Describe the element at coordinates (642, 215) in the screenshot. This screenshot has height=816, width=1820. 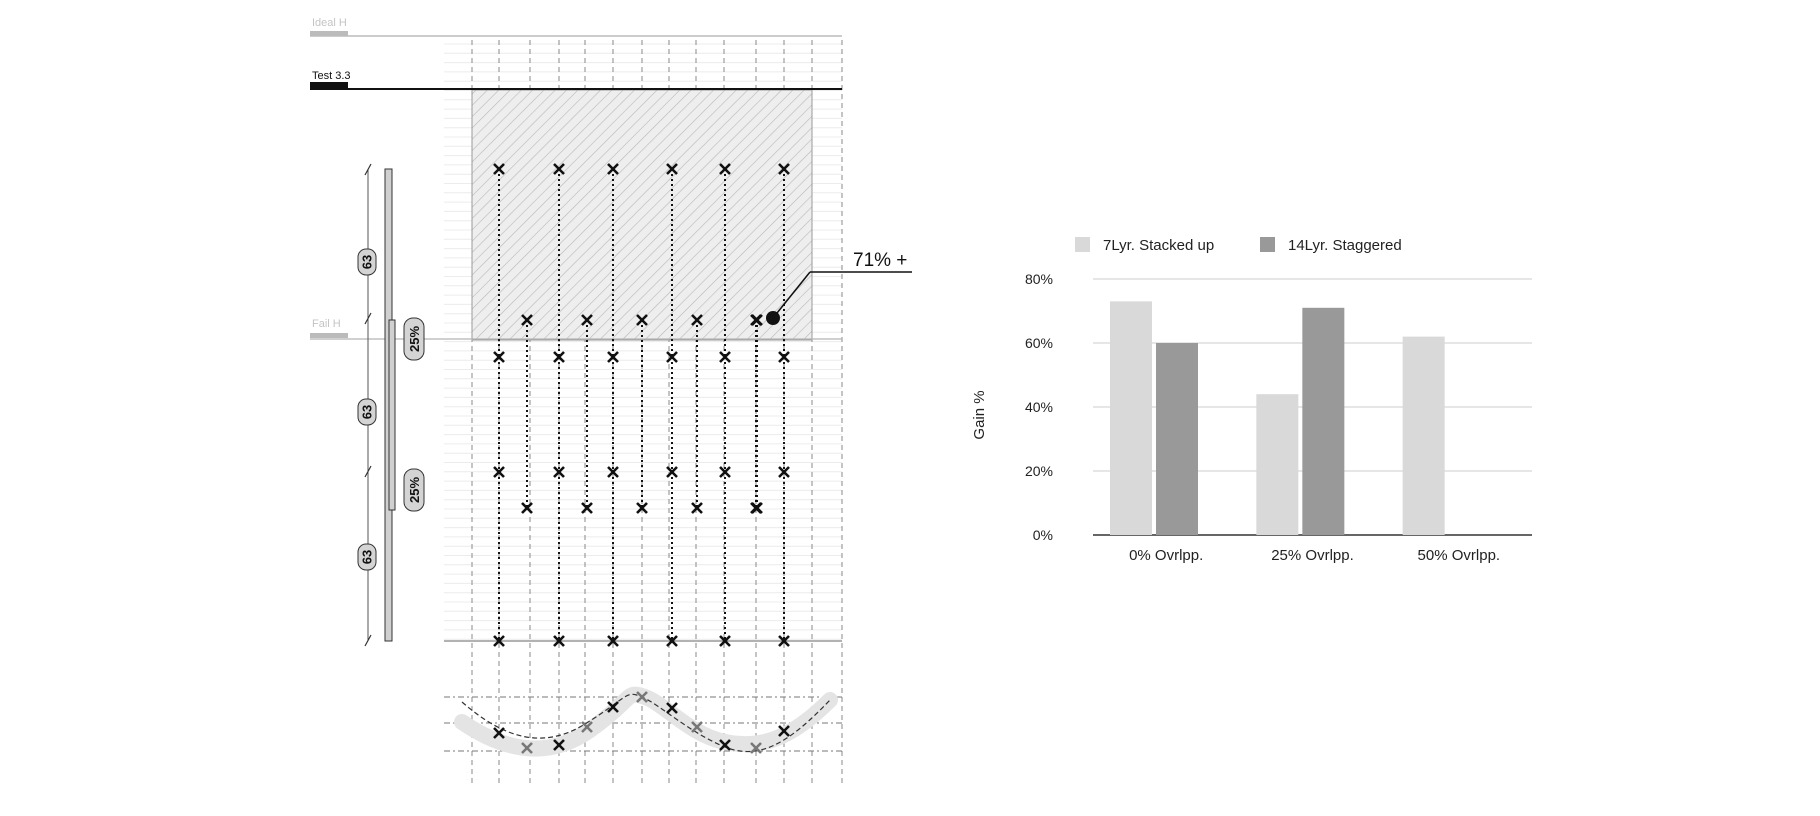
I see `hatched-region` at that location.